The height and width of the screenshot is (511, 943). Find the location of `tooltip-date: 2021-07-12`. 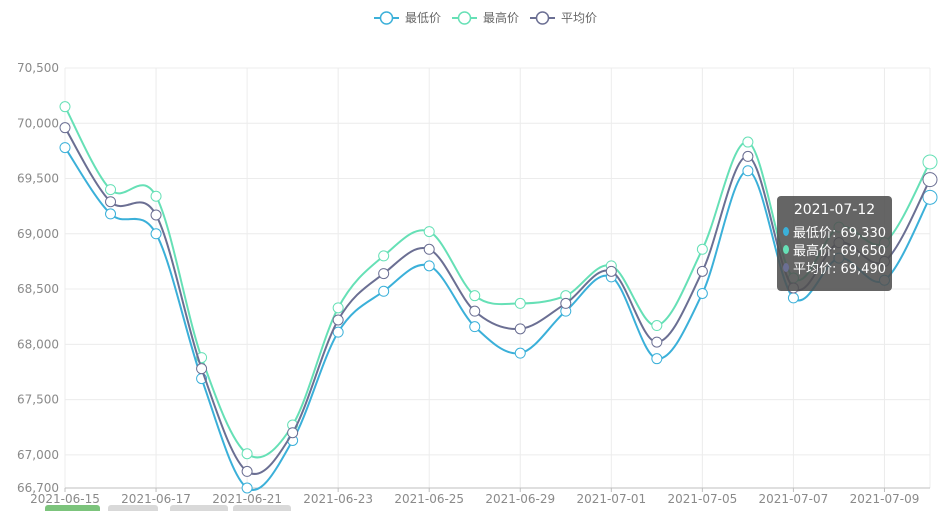

tooltip-date: 2021-07-12 is located at coordinates (834, 210).